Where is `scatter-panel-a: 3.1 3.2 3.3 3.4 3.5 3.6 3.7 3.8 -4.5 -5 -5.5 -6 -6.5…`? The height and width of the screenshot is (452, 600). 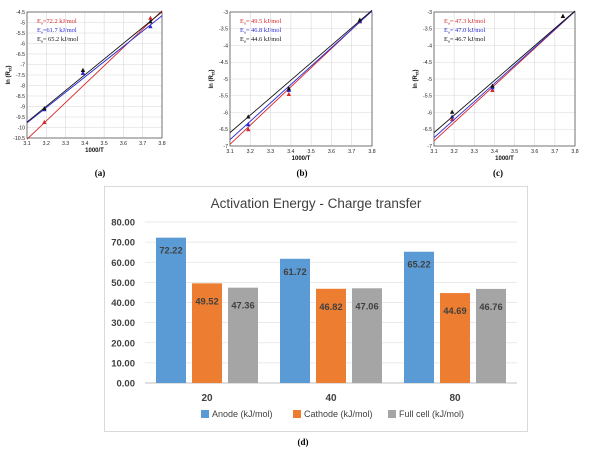 scatter-panel-a: 3.1 3.2 3.3 3.4 3.5 3.6 3.7 3.8 -4.5 -5 -5.5 -6 -6.5… is located at coordinates (88, 79).